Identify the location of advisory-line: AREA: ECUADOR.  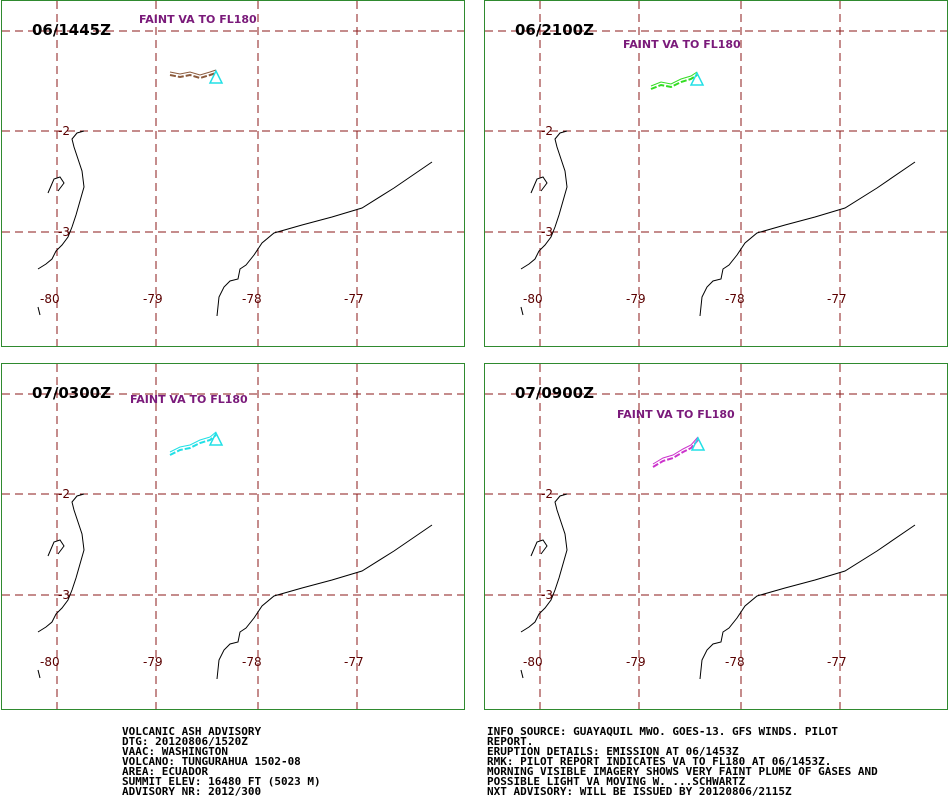
(165, 771).